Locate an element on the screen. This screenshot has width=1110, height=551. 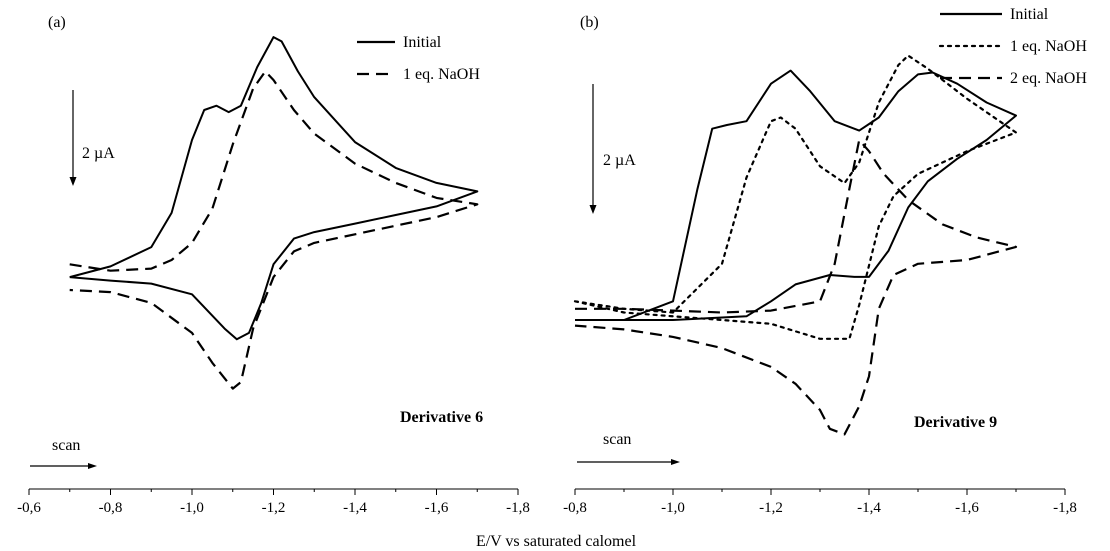
x-tick-label: -0,6 is located at coordinates (29, 508).